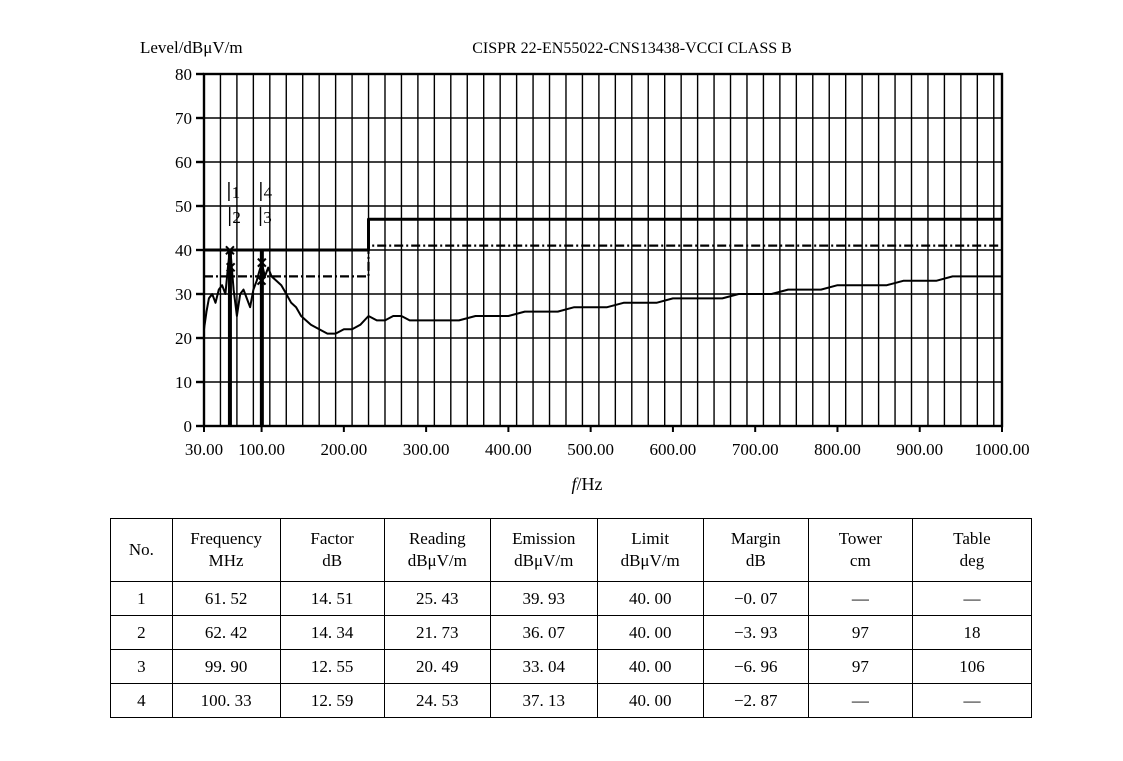 The height and width of the screenshot is (761, 1123). I want to click on x-tick-label: 500.00, so click(590, 449).